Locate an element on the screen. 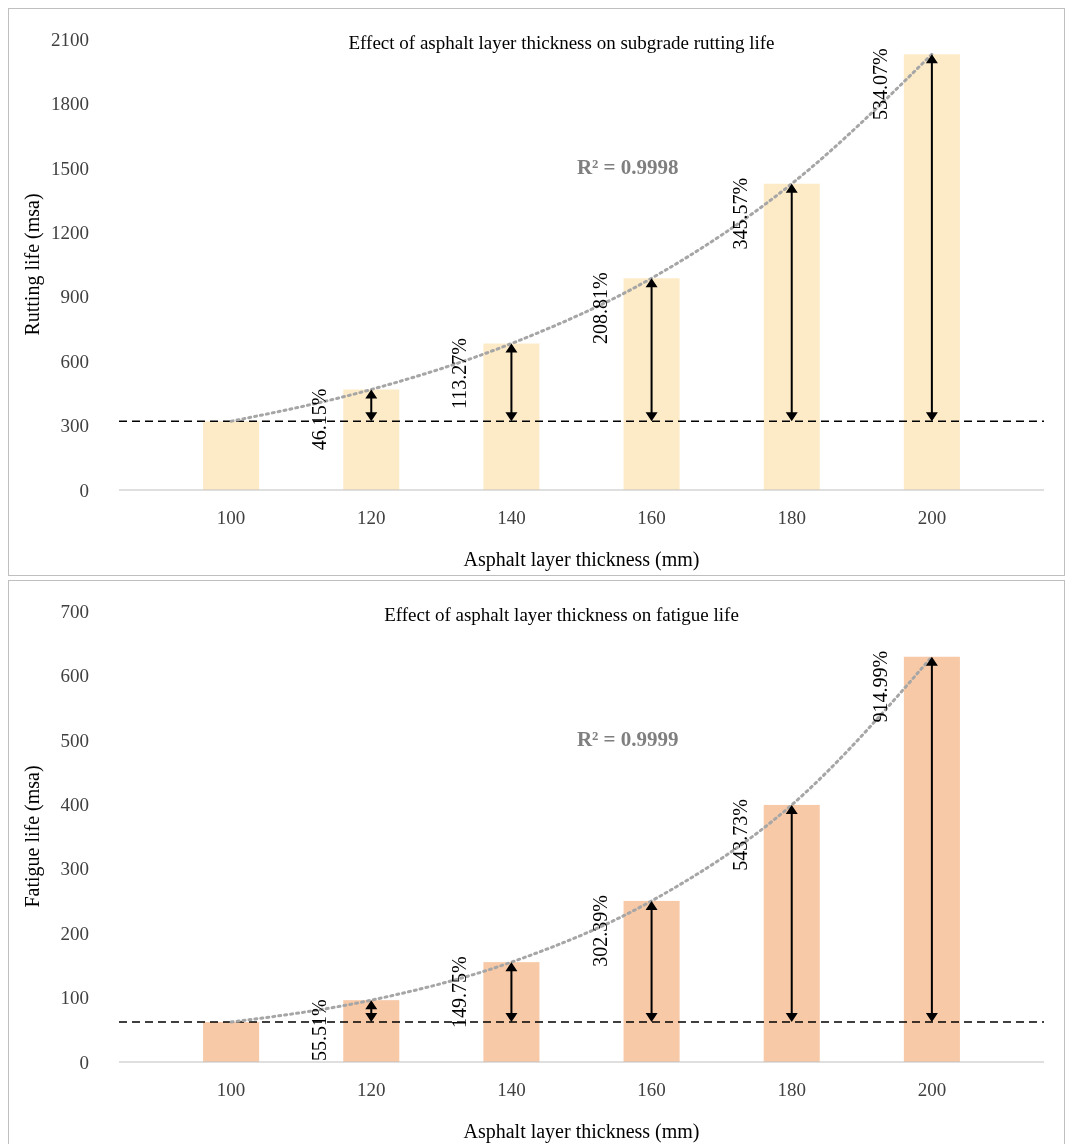  chart-title: Effect of asphalt layer thickness on fatigue life is located at coordinates (561, 614).